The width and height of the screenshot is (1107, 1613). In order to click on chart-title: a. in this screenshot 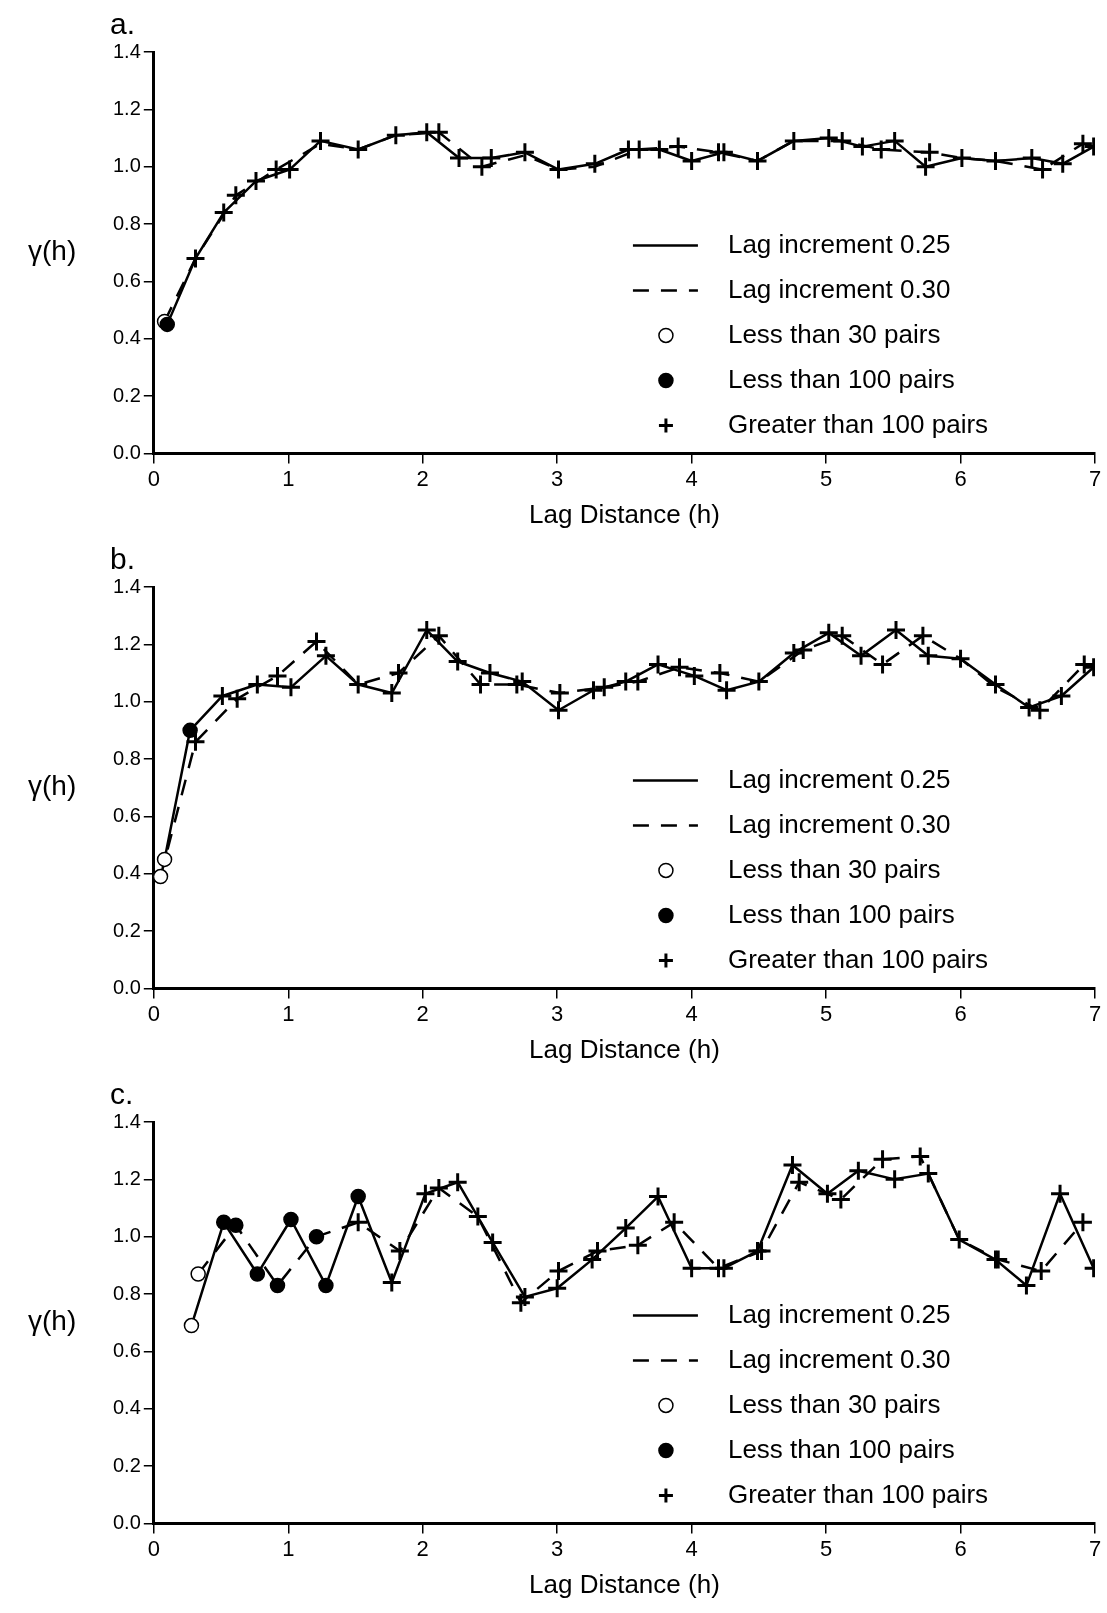, I will do `click(123, 24)`.